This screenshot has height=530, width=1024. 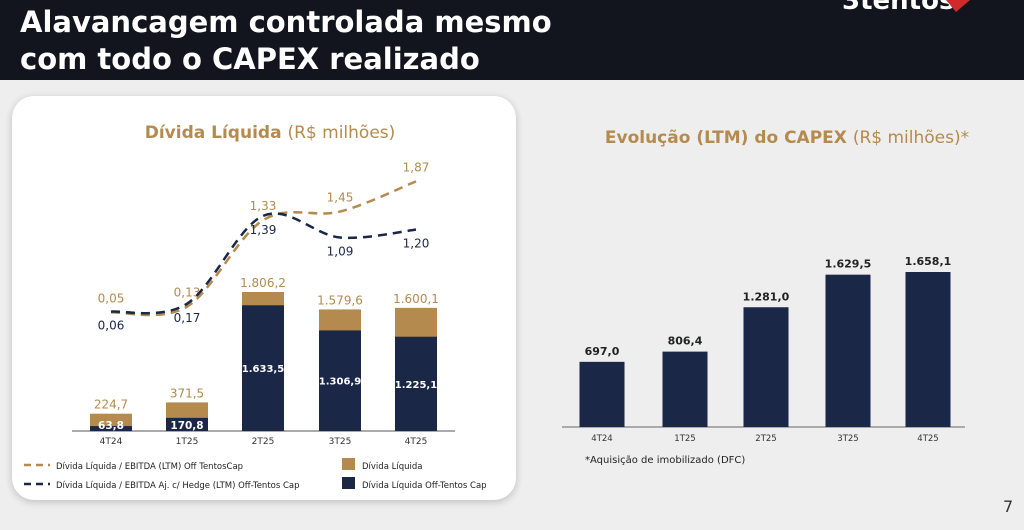 What do you see at coordinates (187, 293) in the screenshot?
I see `line-label: 0,13` at bounding box center [187, 293].